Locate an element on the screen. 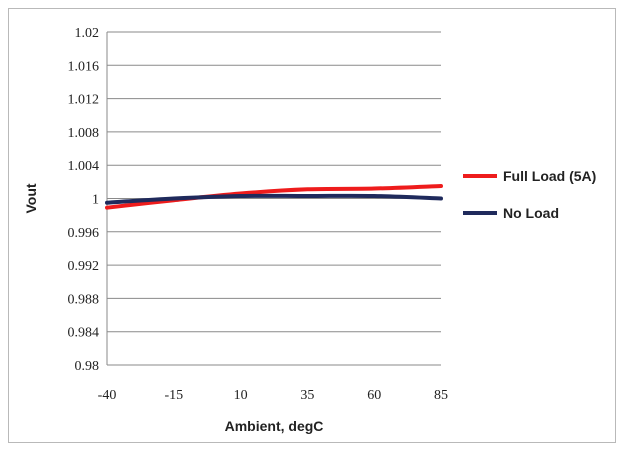 The height and width of the screenshot is (449, 622). y-tick-label: 1.008 is located at coordinates (84, 133).